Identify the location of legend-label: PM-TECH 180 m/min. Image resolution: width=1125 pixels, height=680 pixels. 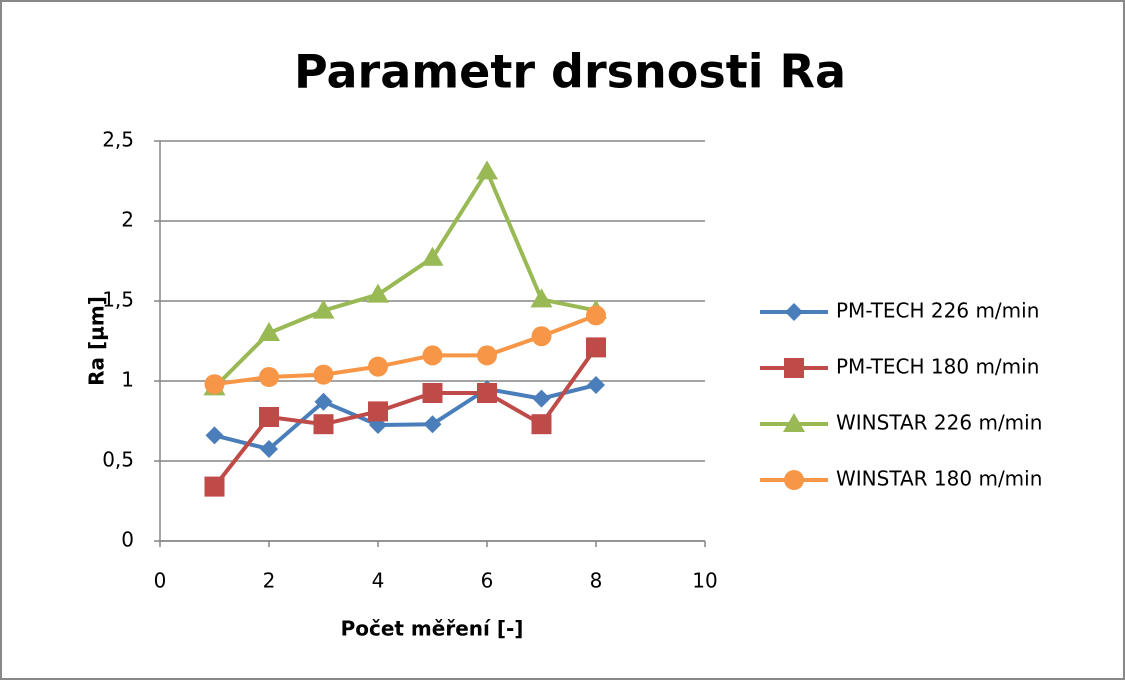
(937, 367).